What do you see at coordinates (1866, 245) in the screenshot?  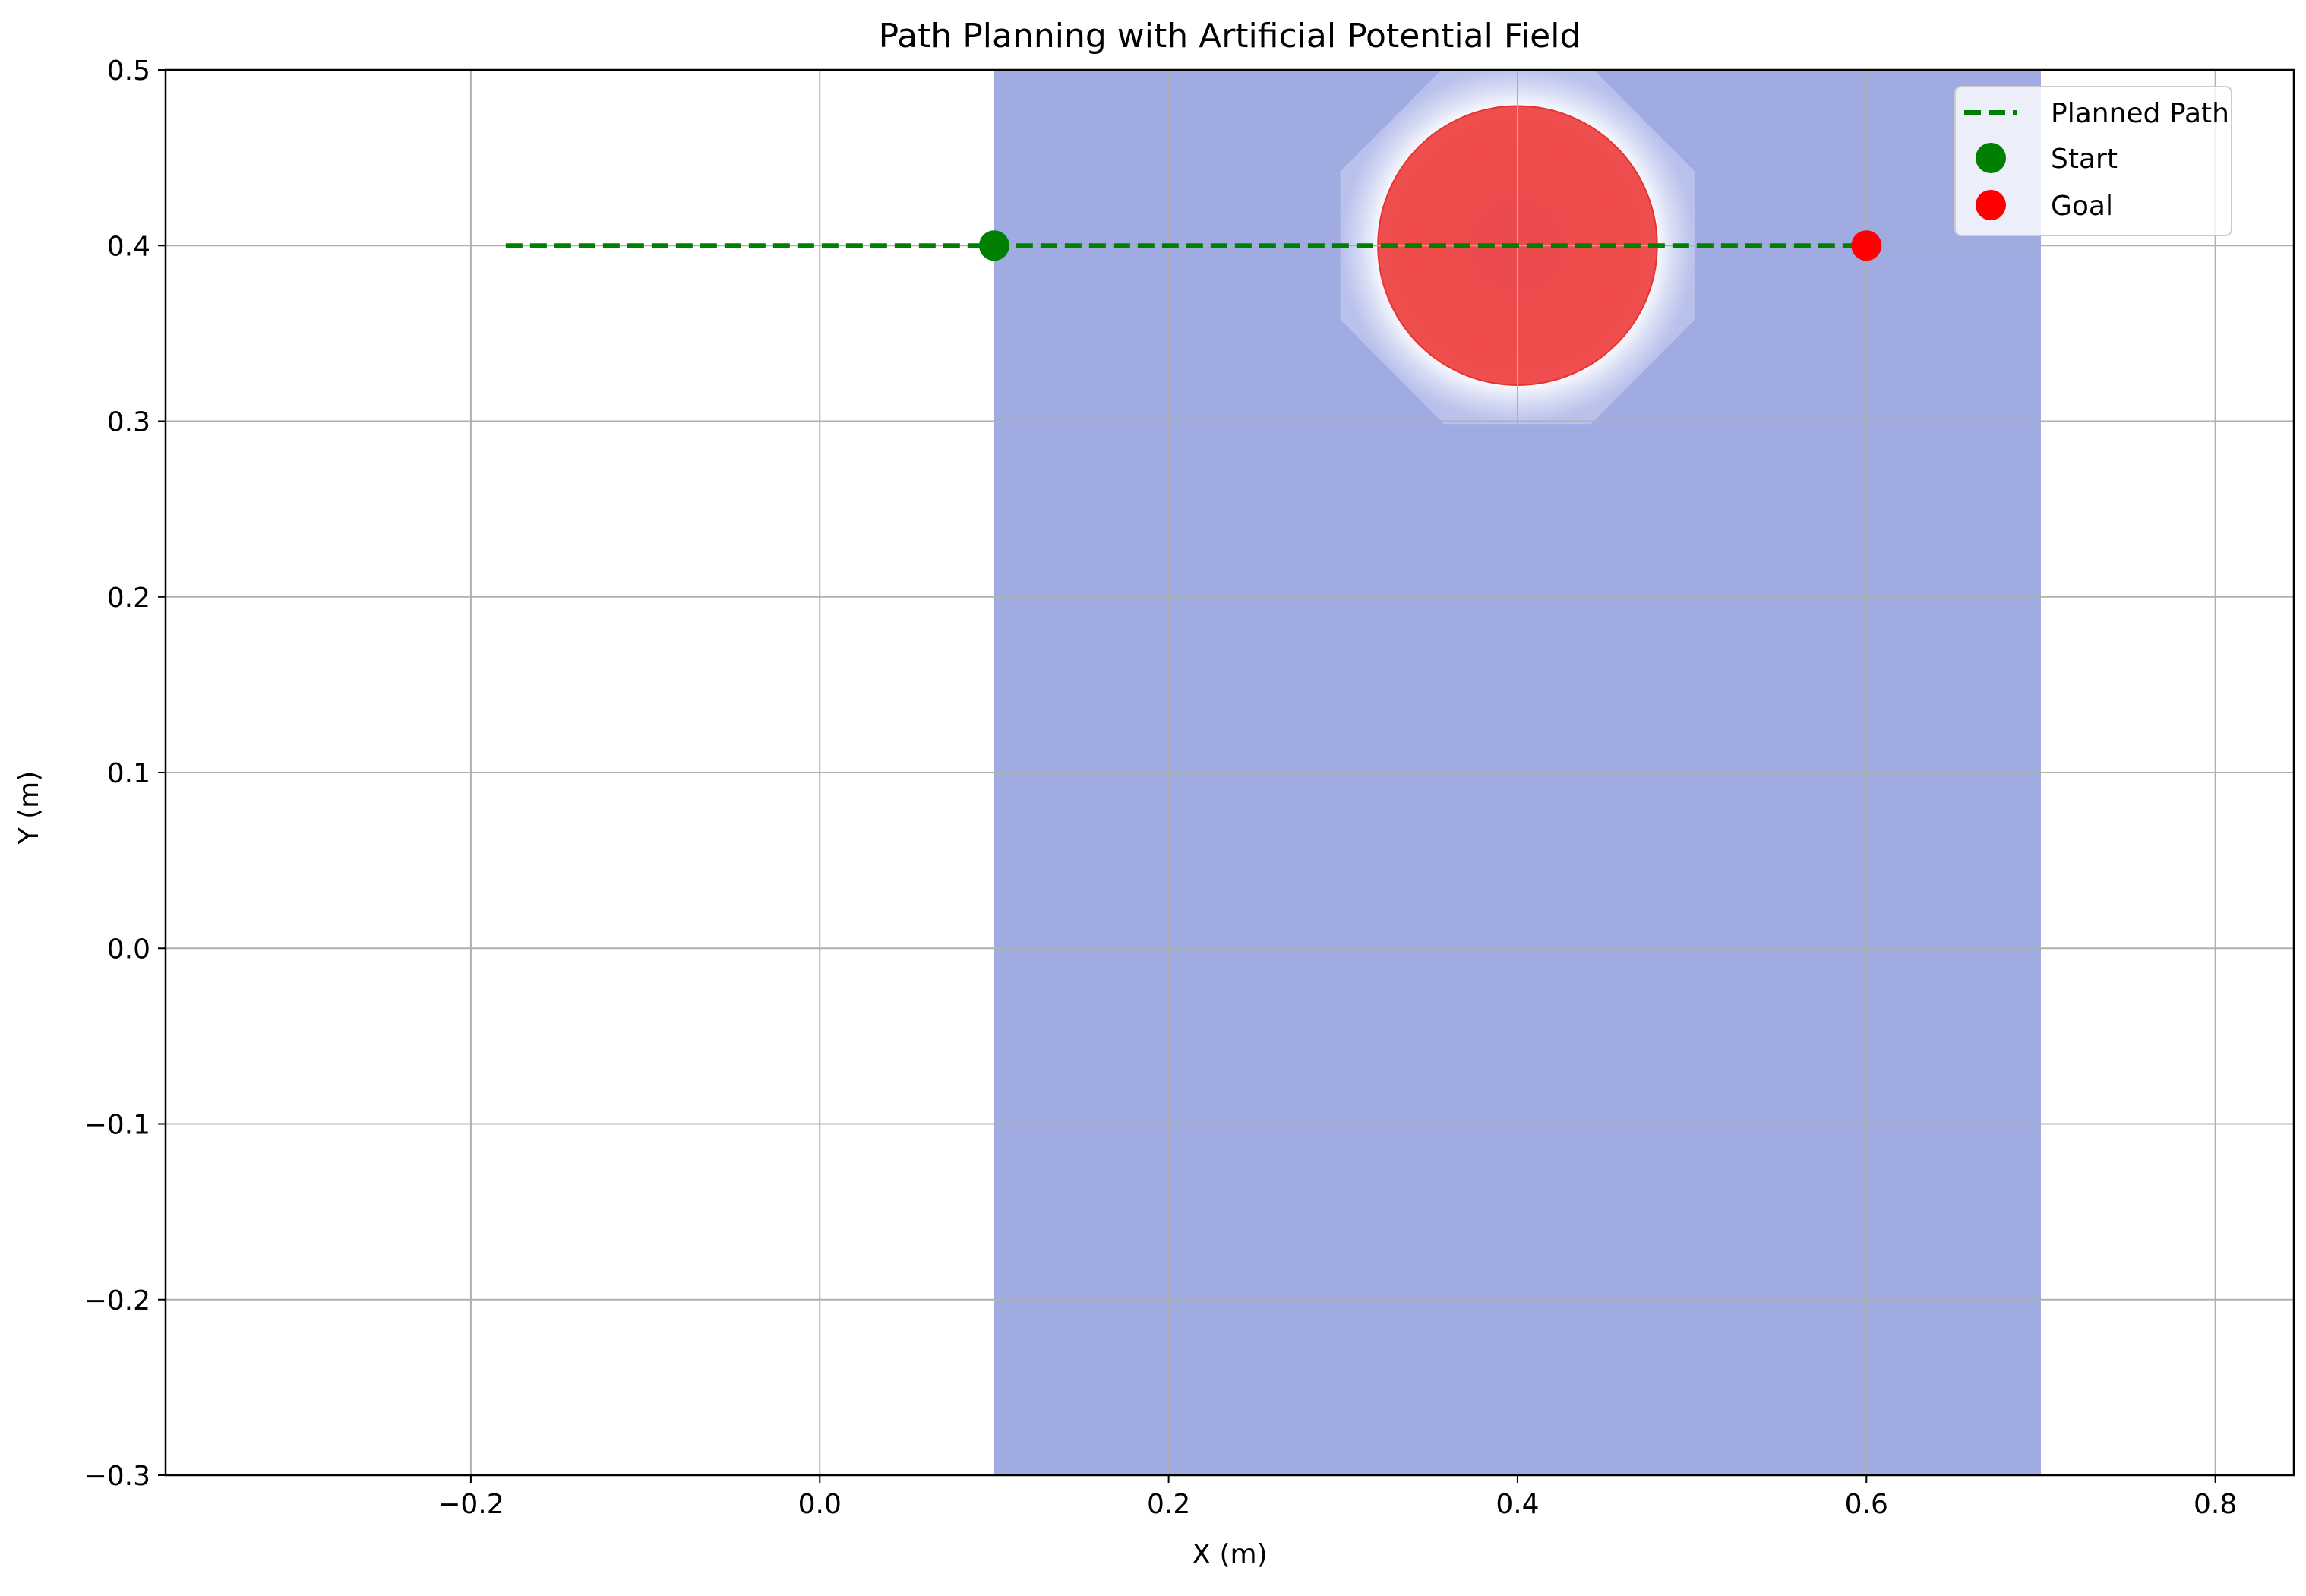 I see `goal-marker` at bounding box center [1866, 245].